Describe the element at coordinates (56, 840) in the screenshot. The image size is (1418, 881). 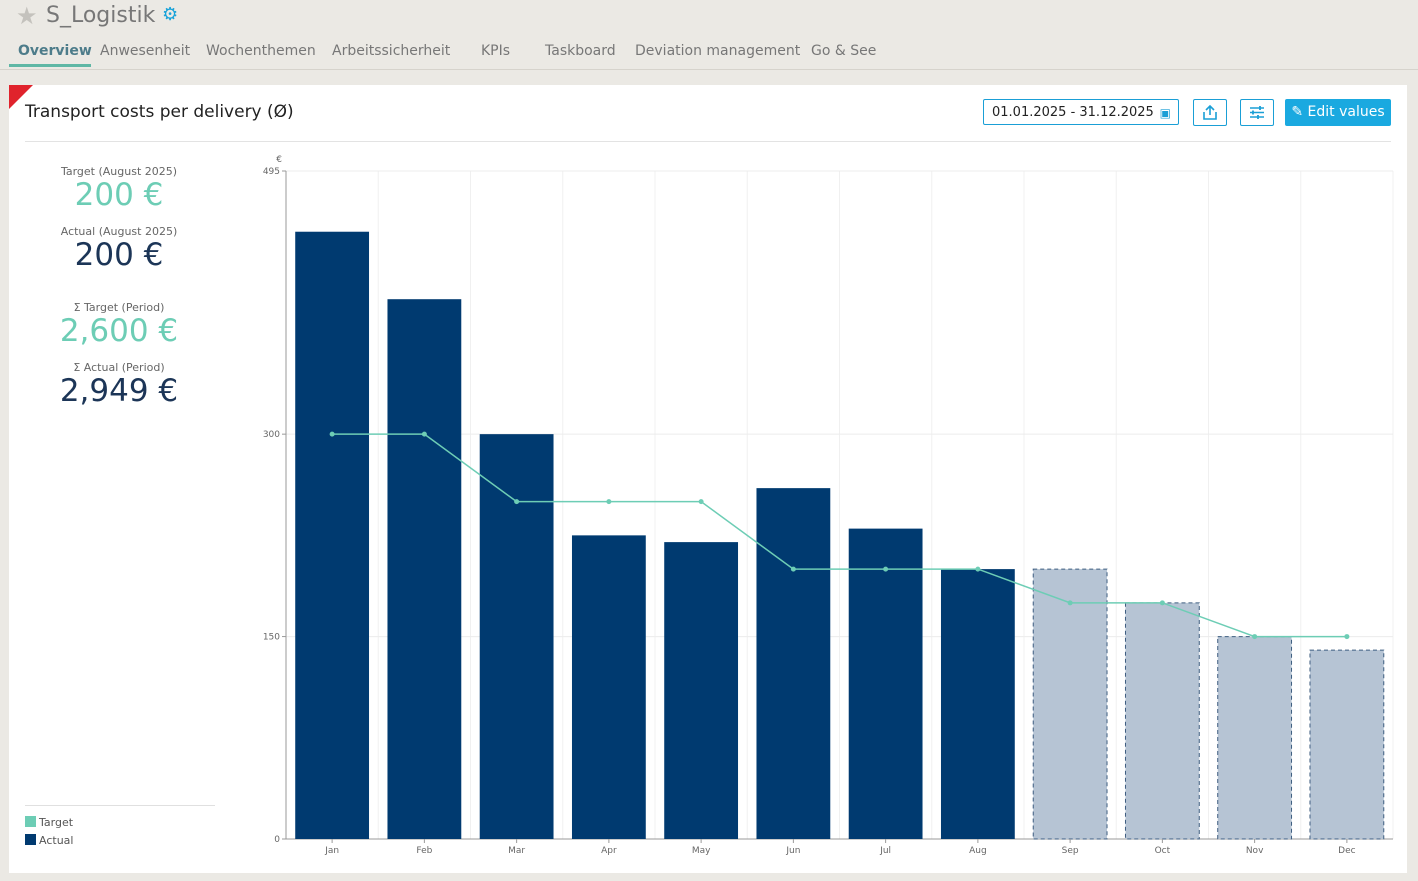
I see `legend-actual-label: Actual` at that location.